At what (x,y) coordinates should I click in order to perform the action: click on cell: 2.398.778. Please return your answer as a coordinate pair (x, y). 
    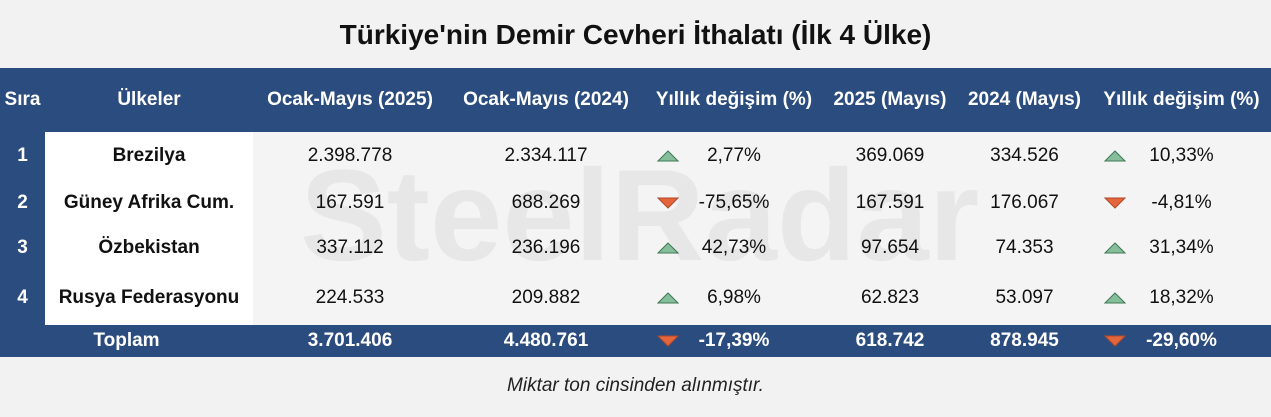
    Looking at the image, I should click on (350, 156).